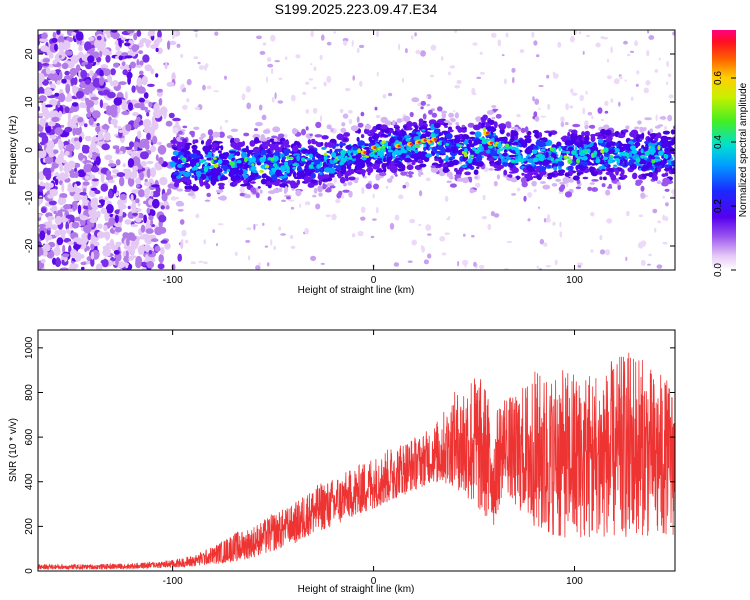 This screenshot has height=600, width=750. What do you see at coordinates (29, 481) in the screenshot?
I see `snr-y-tick-label: 400` at bounding box center [29, 481].